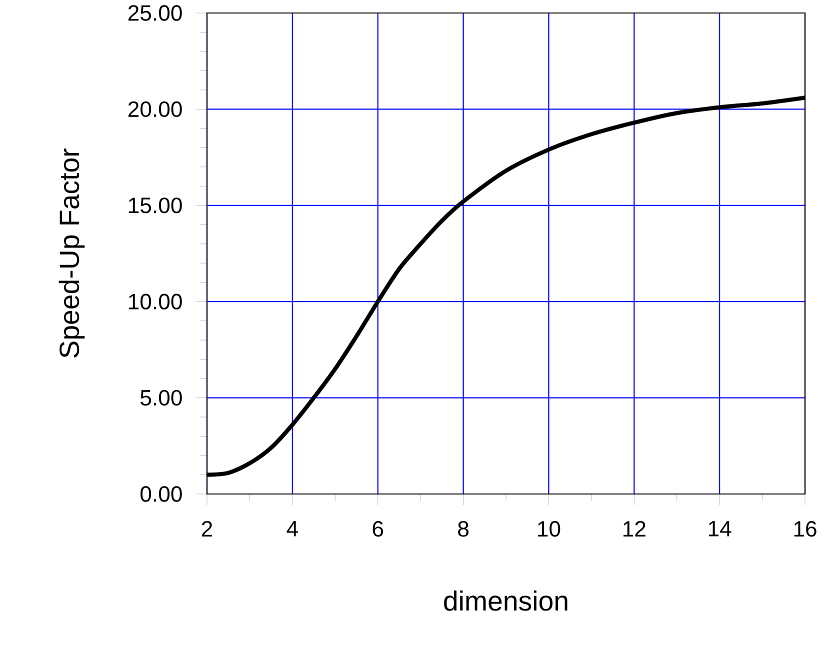 The image size is (830, 649). Describe the element at coordinates (506, 600) in the screenshot. I see `x-axis-title: dimension` at that location.